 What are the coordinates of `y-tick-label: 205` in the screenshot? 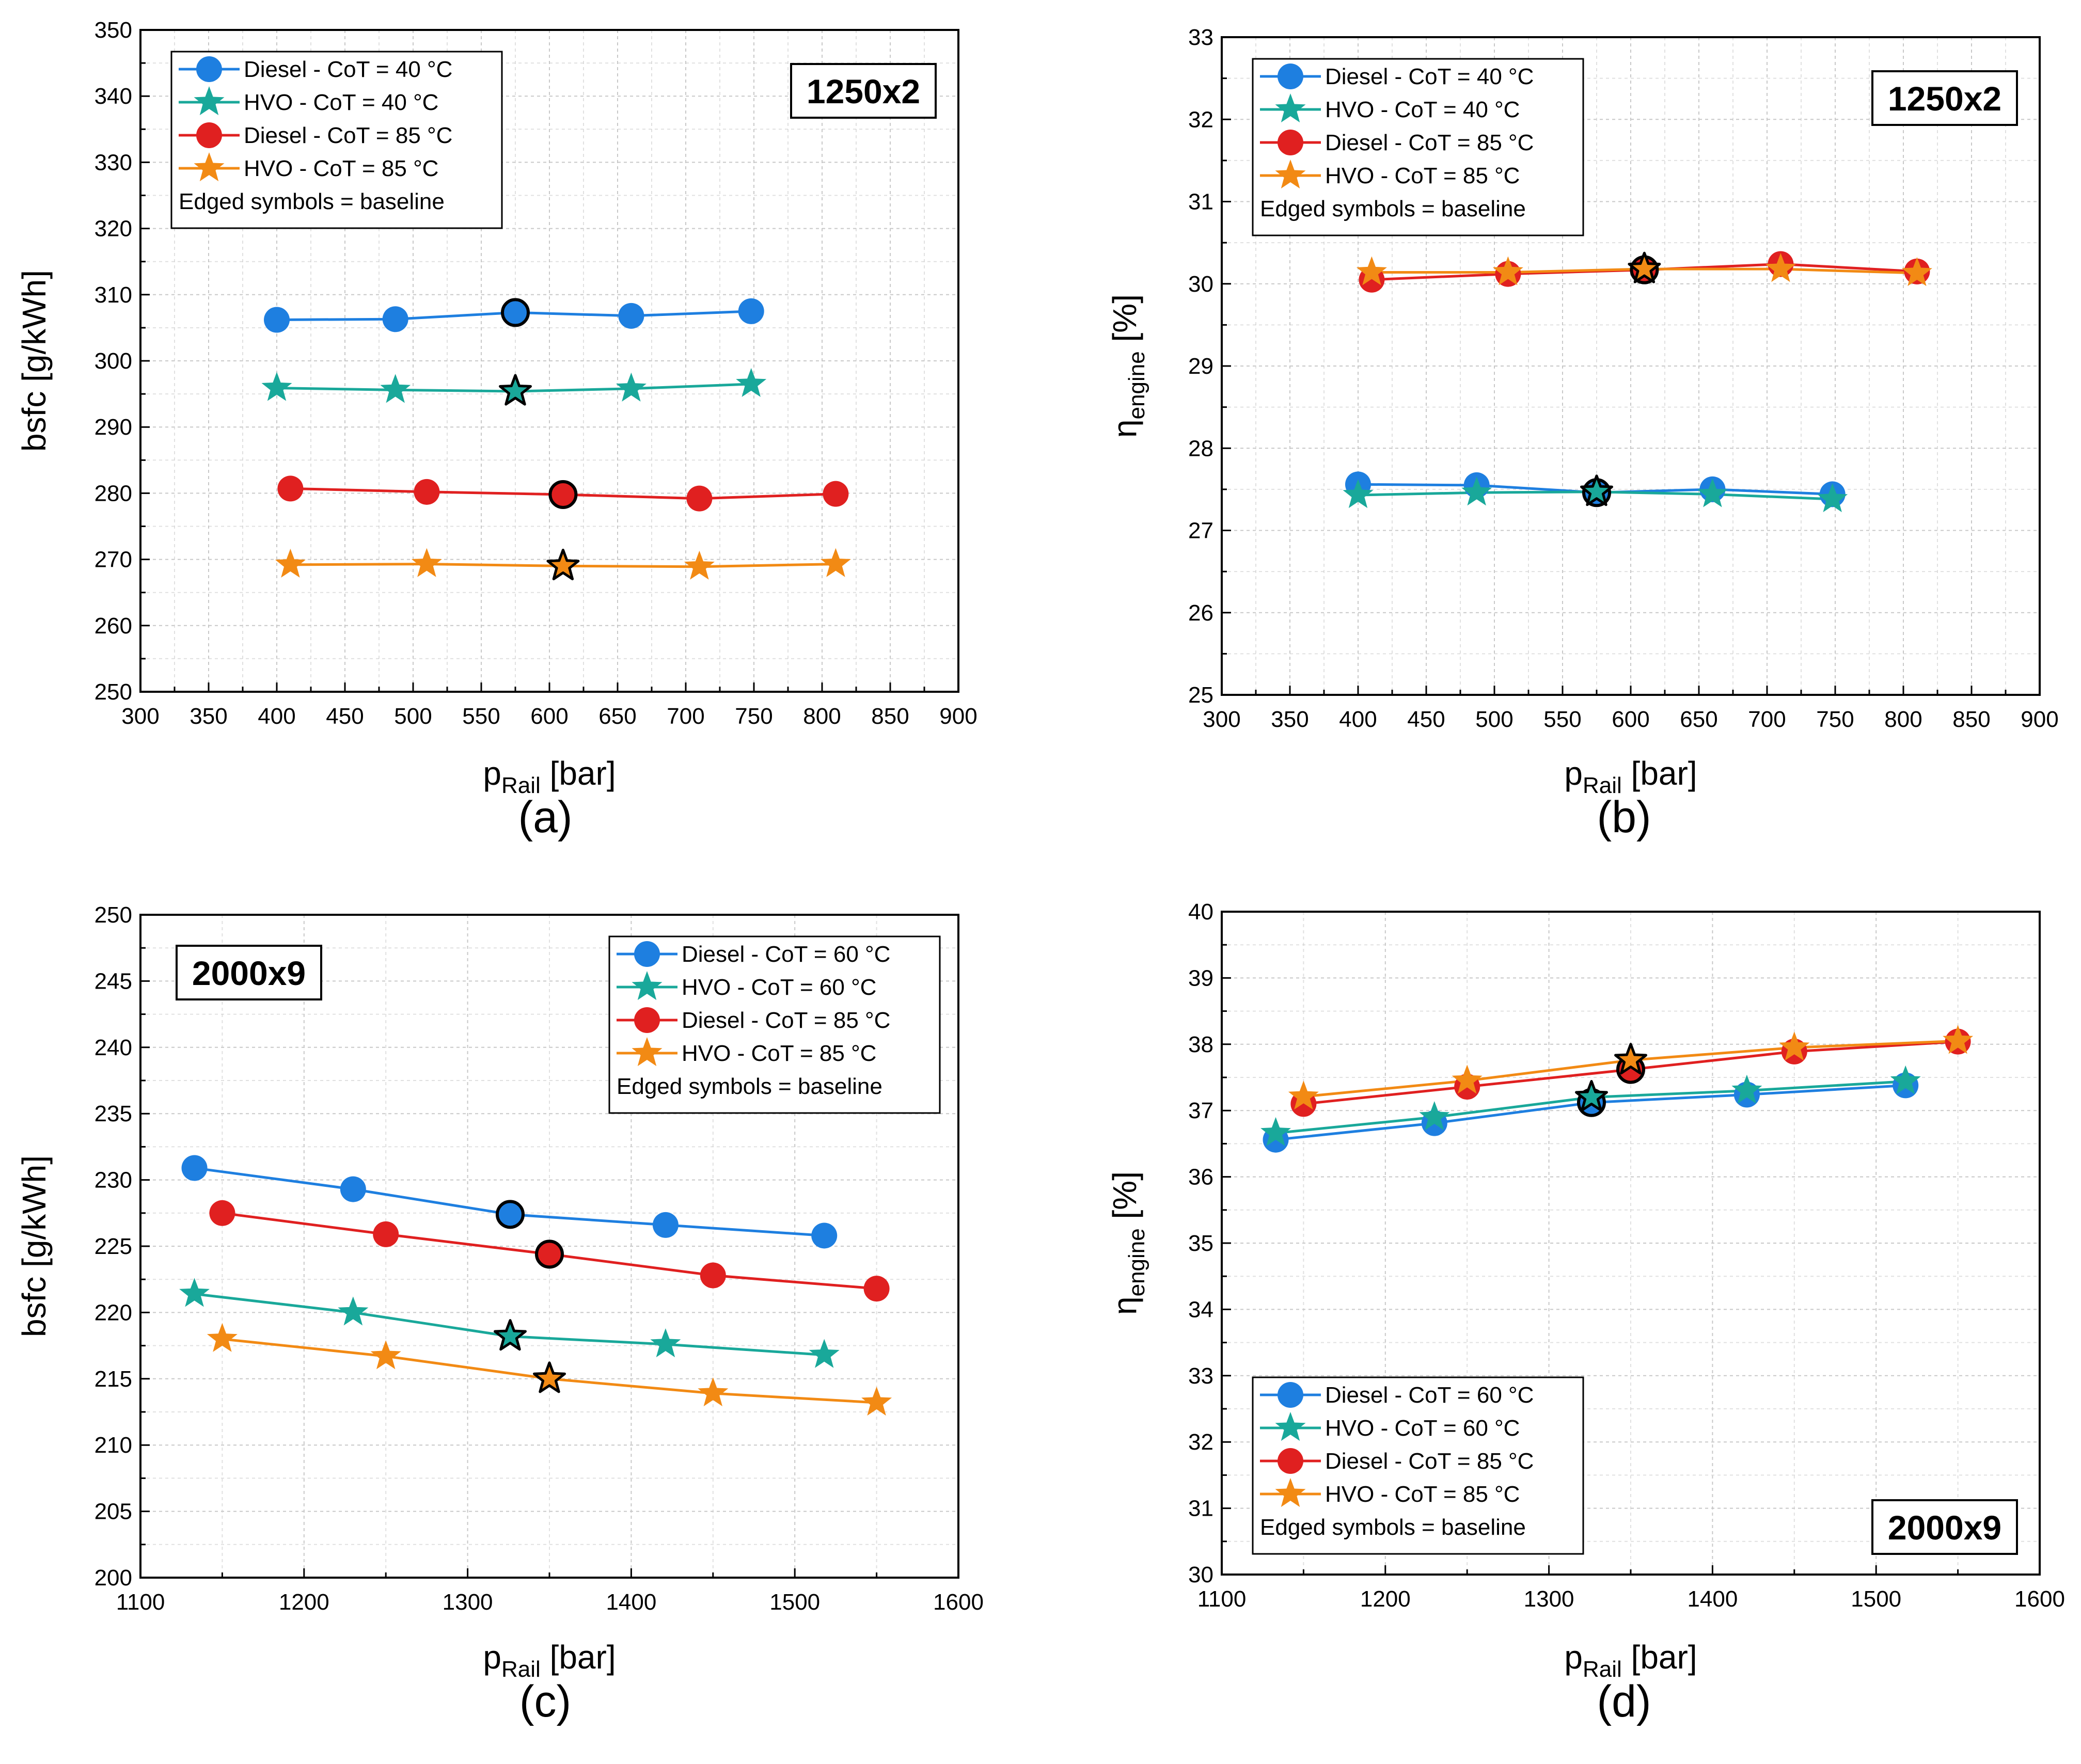 It's located at (113, 1511).